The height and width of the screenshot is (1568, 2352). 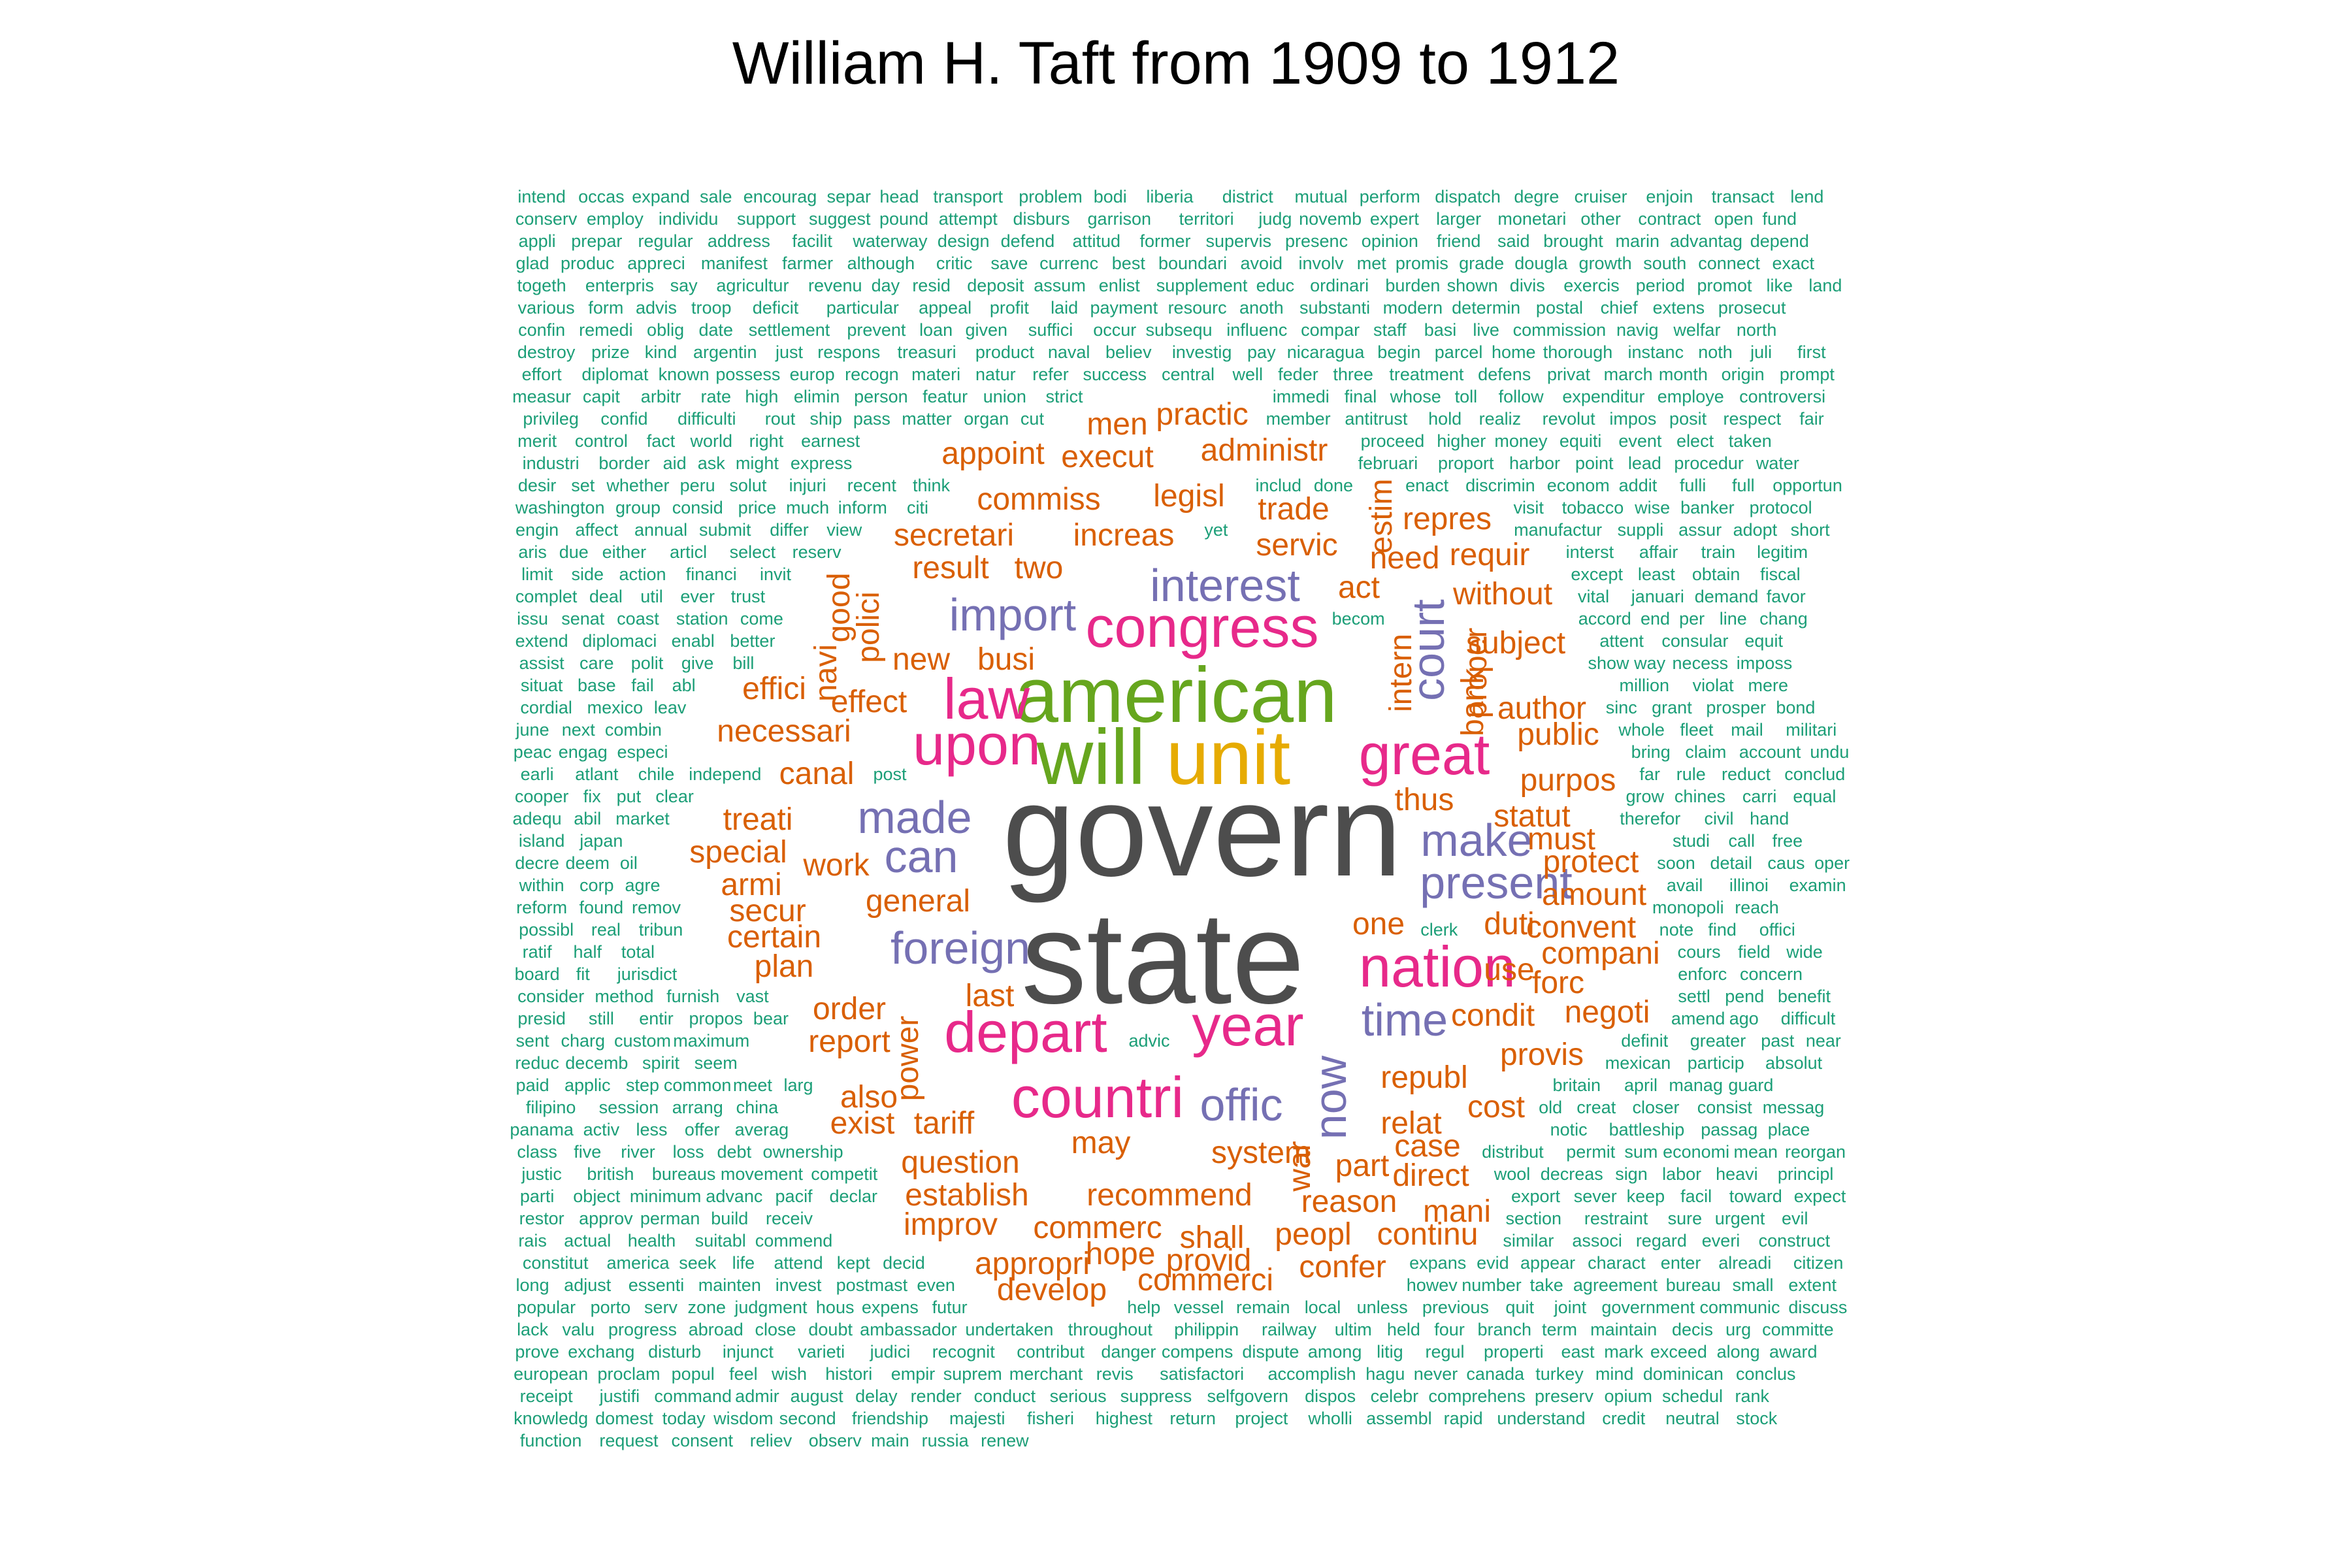 I want to click on word-loan: loan, so click(x=936, y=330).